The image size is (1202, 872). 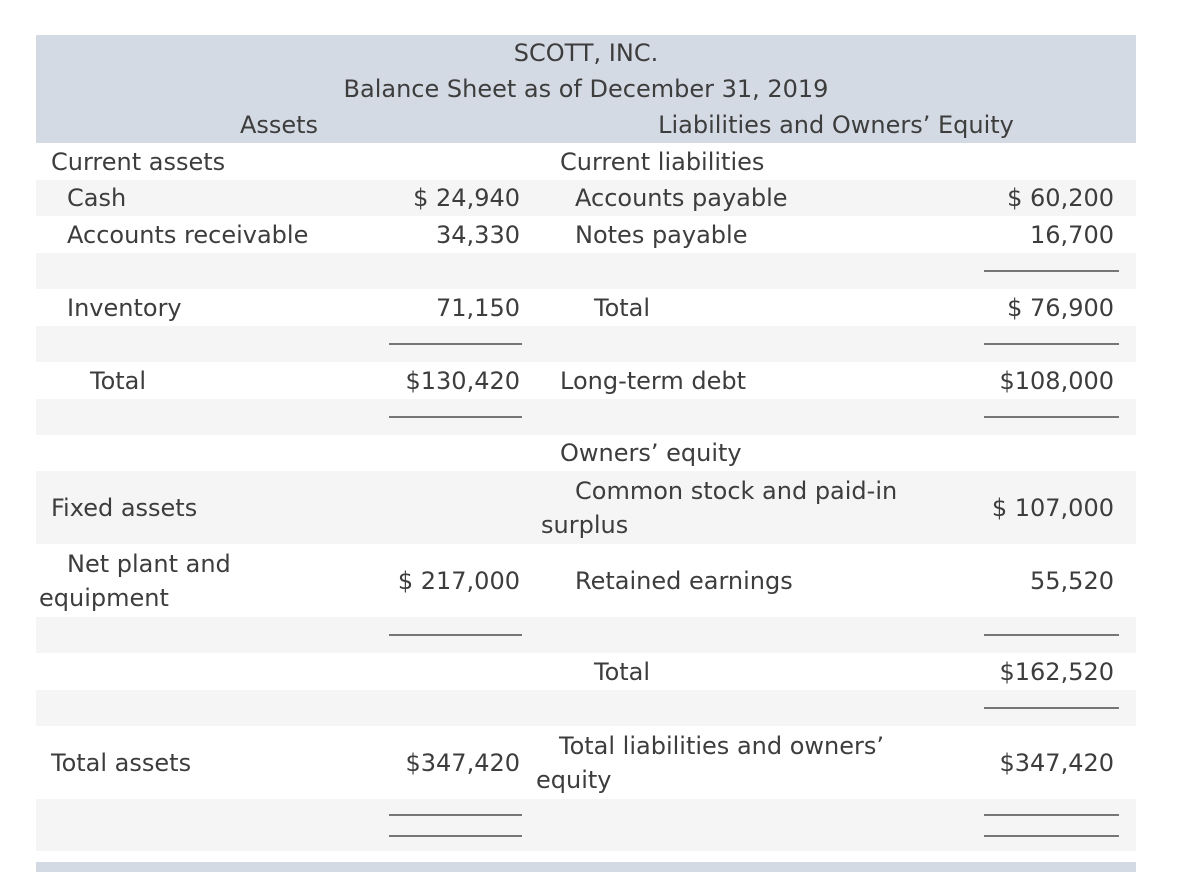 I want to click on left-grand-total-rule-cell, so click(x=444, y=825).